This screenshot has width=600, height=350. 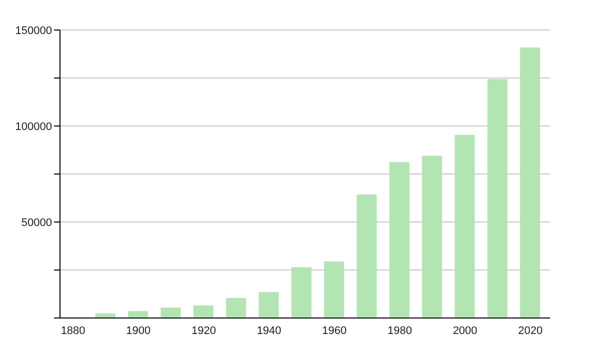 What do you see at coordinates (203, 330) in the screenshot?
I see `x-tick-label: 1920` at bounding box center [203, 330].